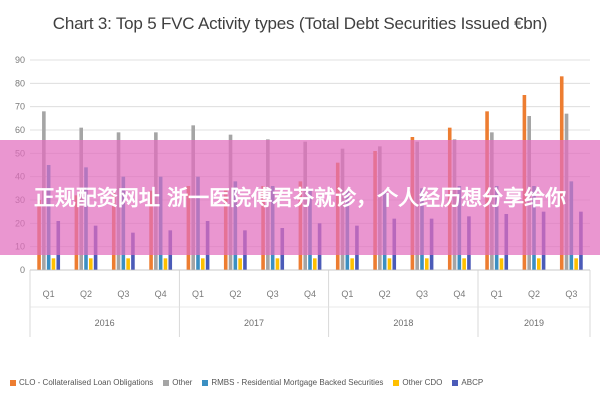  What do you see at coordinates (86, 382) in the screenshot?
I see `legend-label: CLO - Collateralised Loan Obligations` at bounding box center [86, 382].